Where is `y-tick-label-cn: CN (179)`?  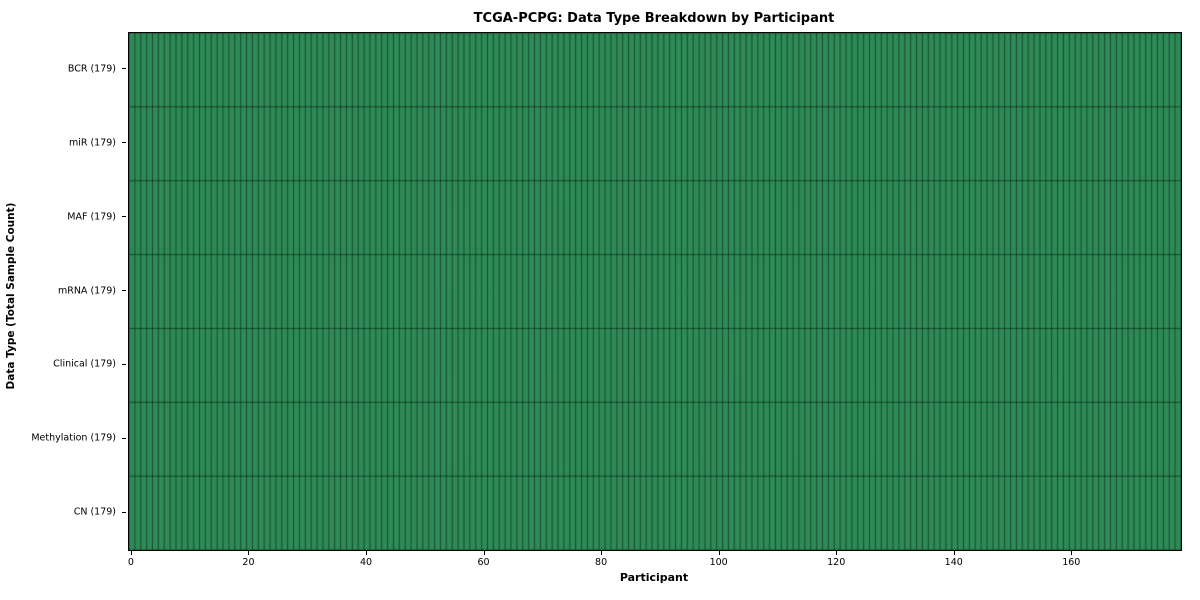
y-tick-label-cn: CN (179) is located at coordinates (94, 512).